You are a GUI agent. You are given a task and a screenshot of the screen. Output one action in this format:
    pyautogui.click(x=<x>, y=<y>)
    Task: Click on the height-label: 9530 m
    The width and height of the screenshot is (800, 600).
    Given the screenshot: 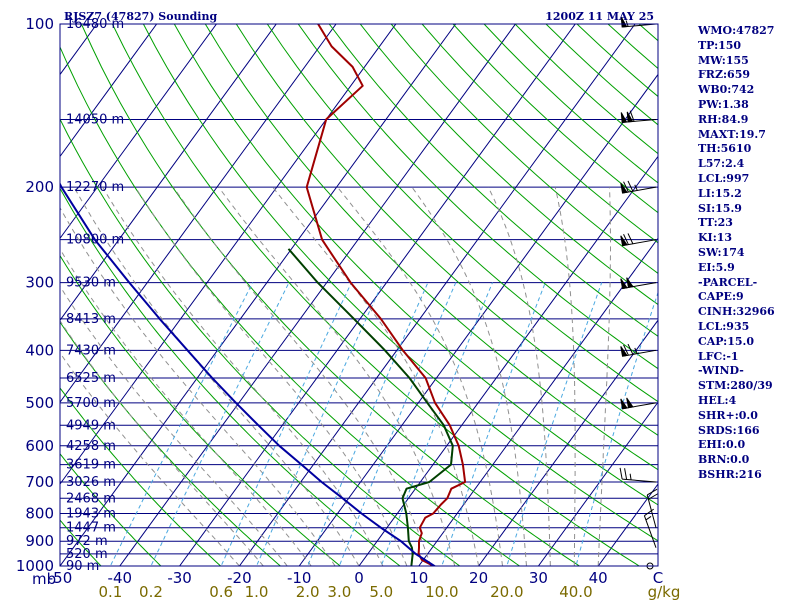 What is the action you would take?
    pyautogui.click(x=91, y=283)
    